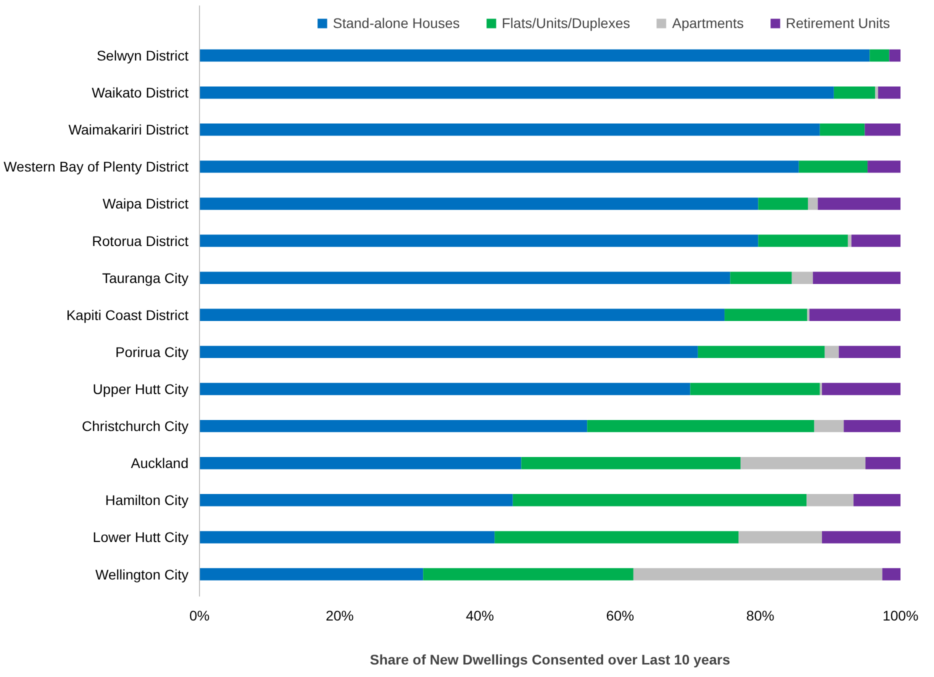  What do you see at coordinates (140, 92) in the screenshot?
I see `y-tick-label: Waikato District` at bounding box center [140, 92].